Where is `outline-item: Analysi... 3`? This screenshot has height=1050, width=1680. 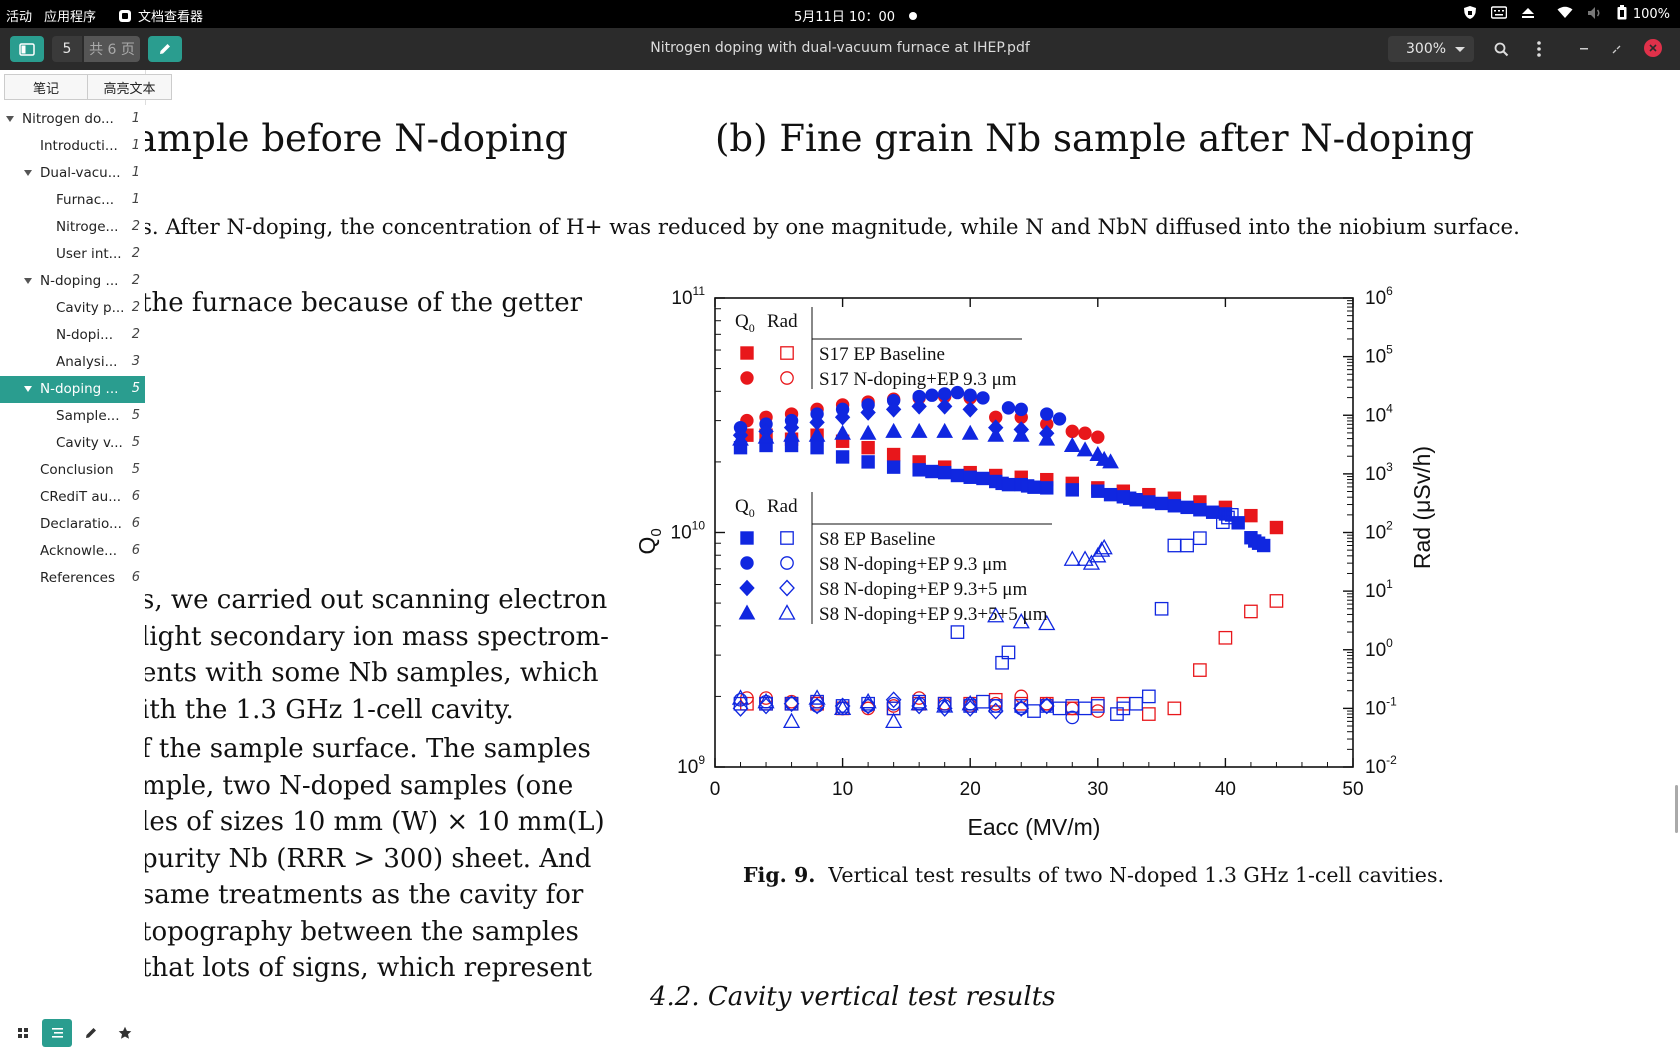
outline-item: Analysi... 3 is located at coordinates (72, 362).